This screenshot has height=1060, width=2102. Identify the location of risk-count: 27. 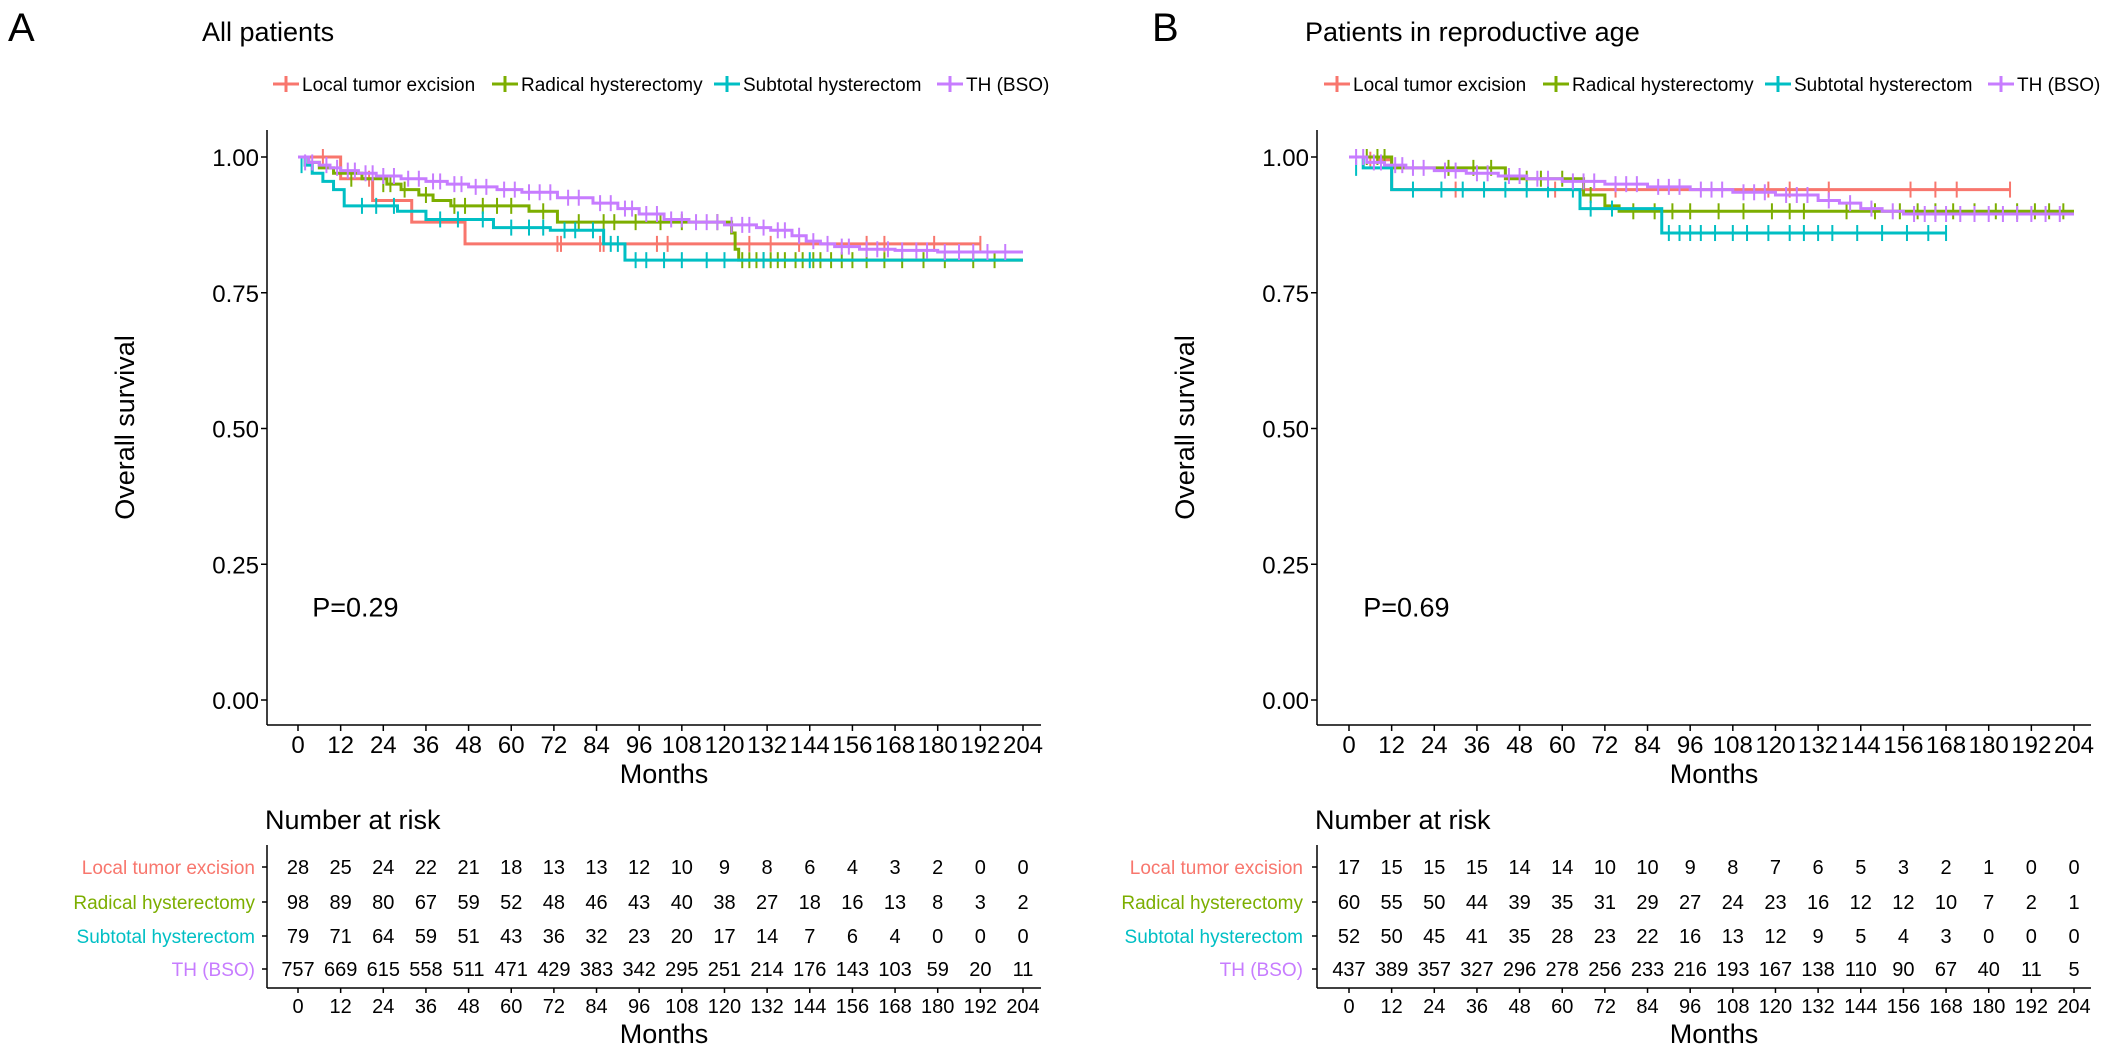
(1690, 903).